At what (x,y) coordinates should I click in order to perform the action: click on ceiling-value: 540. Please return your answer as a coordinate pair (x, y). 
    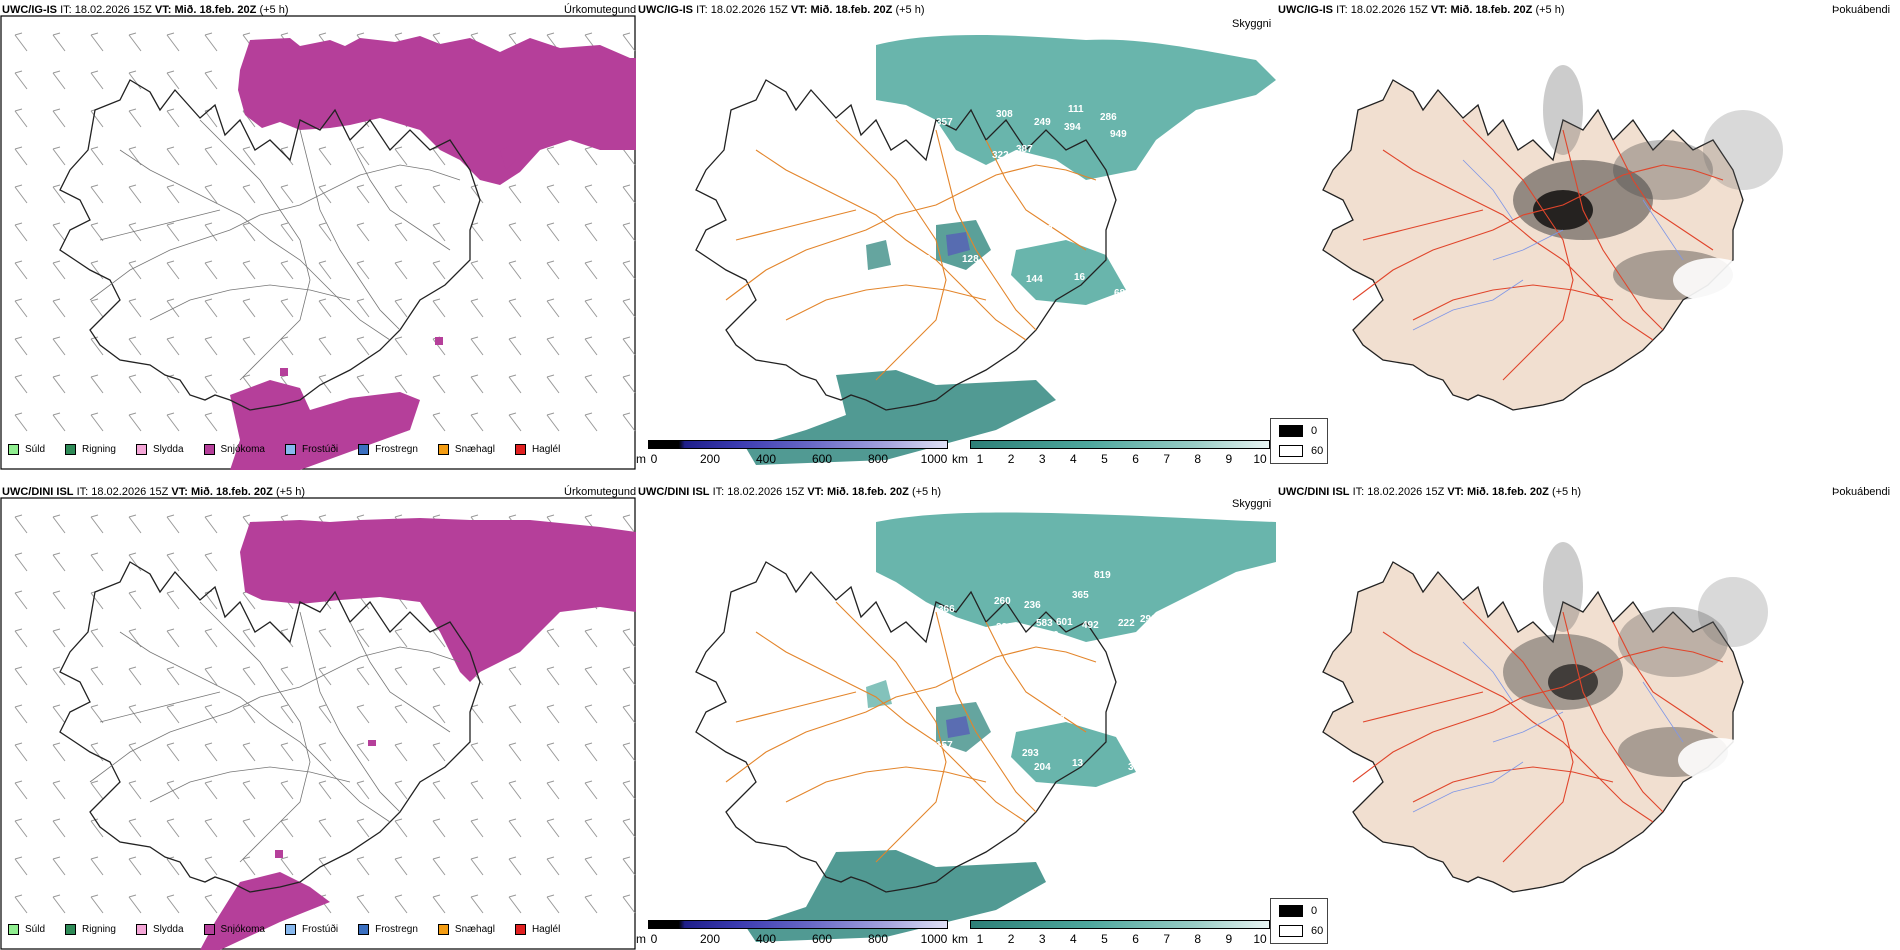
    Looking at the image, I should click on (1050, 635).